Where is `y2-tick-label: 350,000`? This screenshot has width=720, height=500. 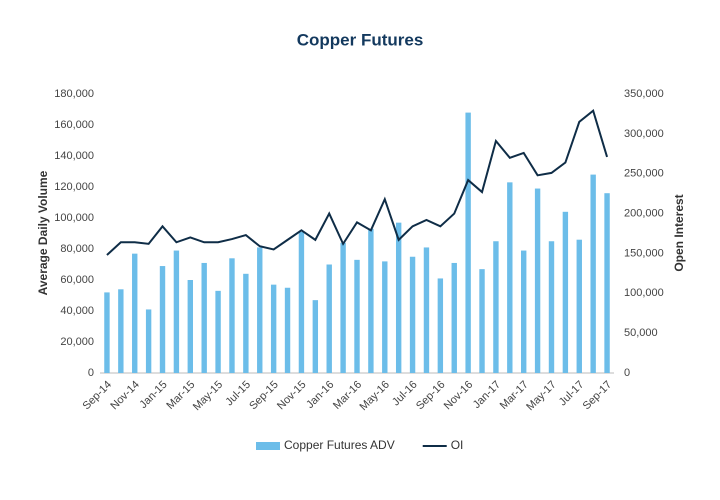 y2-tick-label: 350,000 is located at coordinates (644, 94).